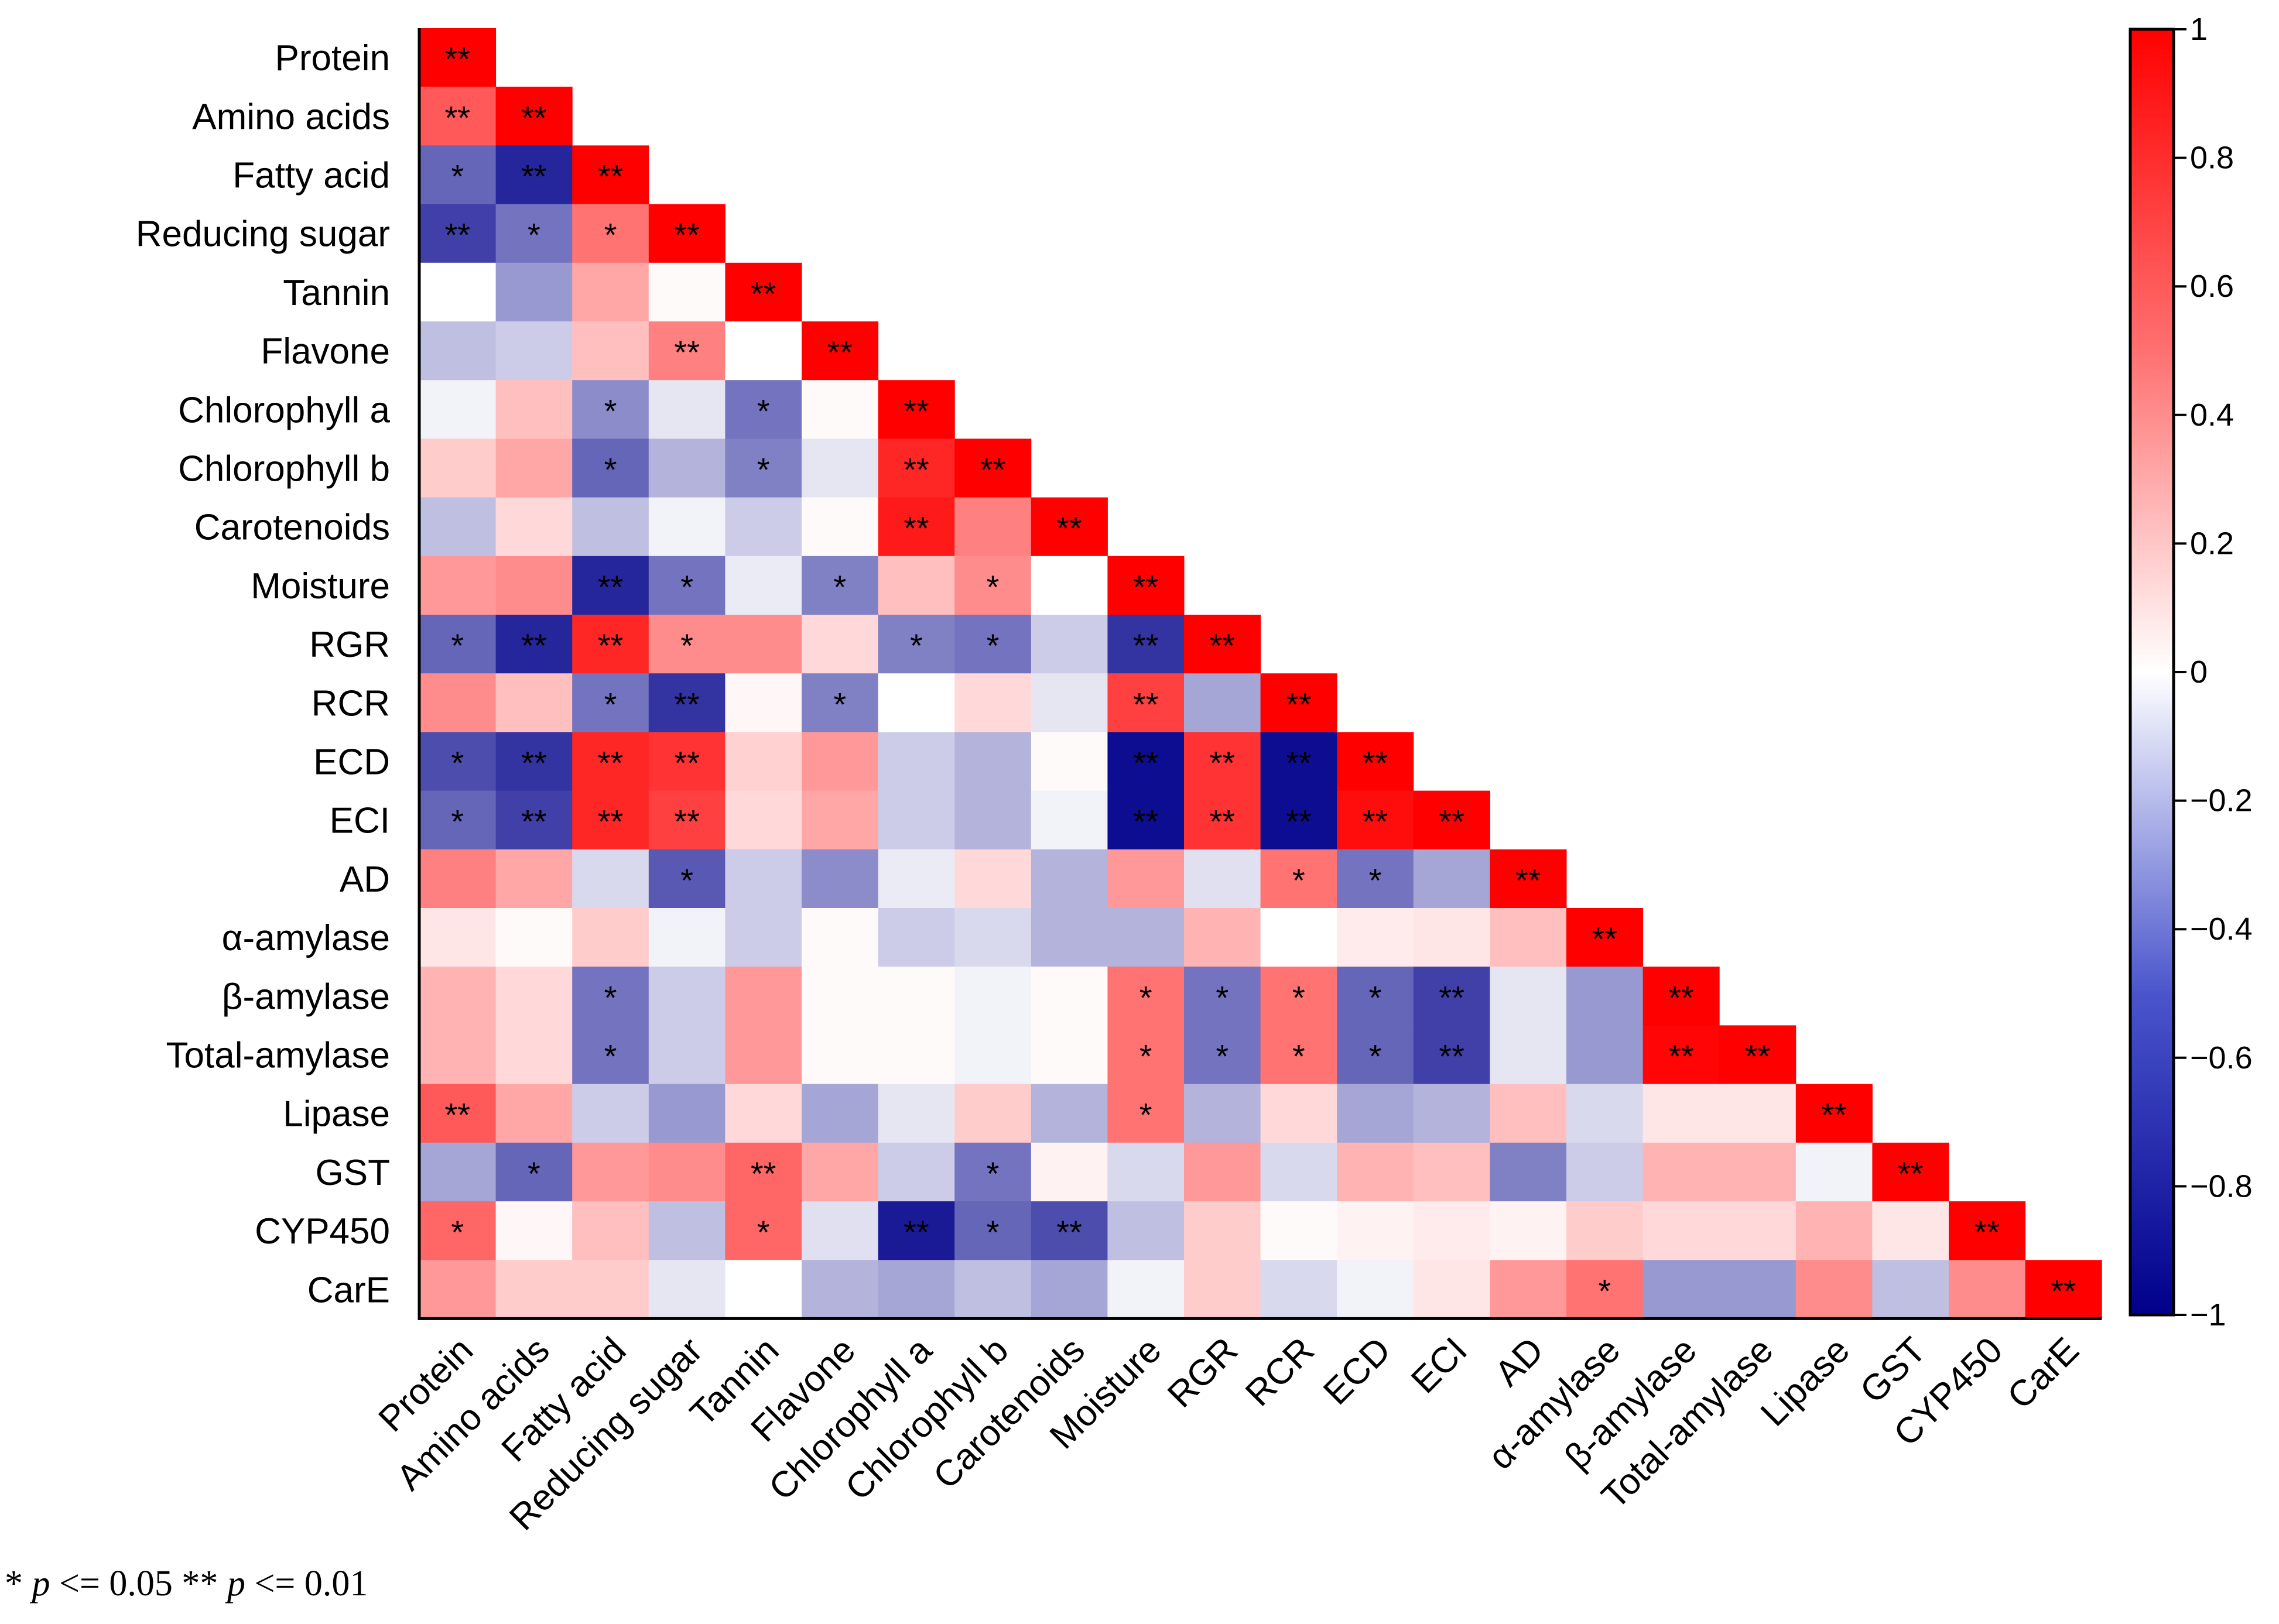 This screenshot has height=1624, width=2279. What do you see at coordinates (311, 176) in the screenshot?
I see `row-label: Fatty acid` at bounding box center [311, 176].